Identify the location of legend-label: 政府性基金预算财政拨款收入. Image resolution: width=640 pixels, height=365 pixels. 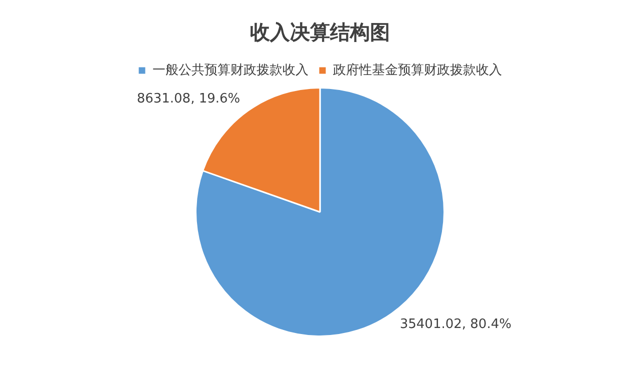
(417, 70).